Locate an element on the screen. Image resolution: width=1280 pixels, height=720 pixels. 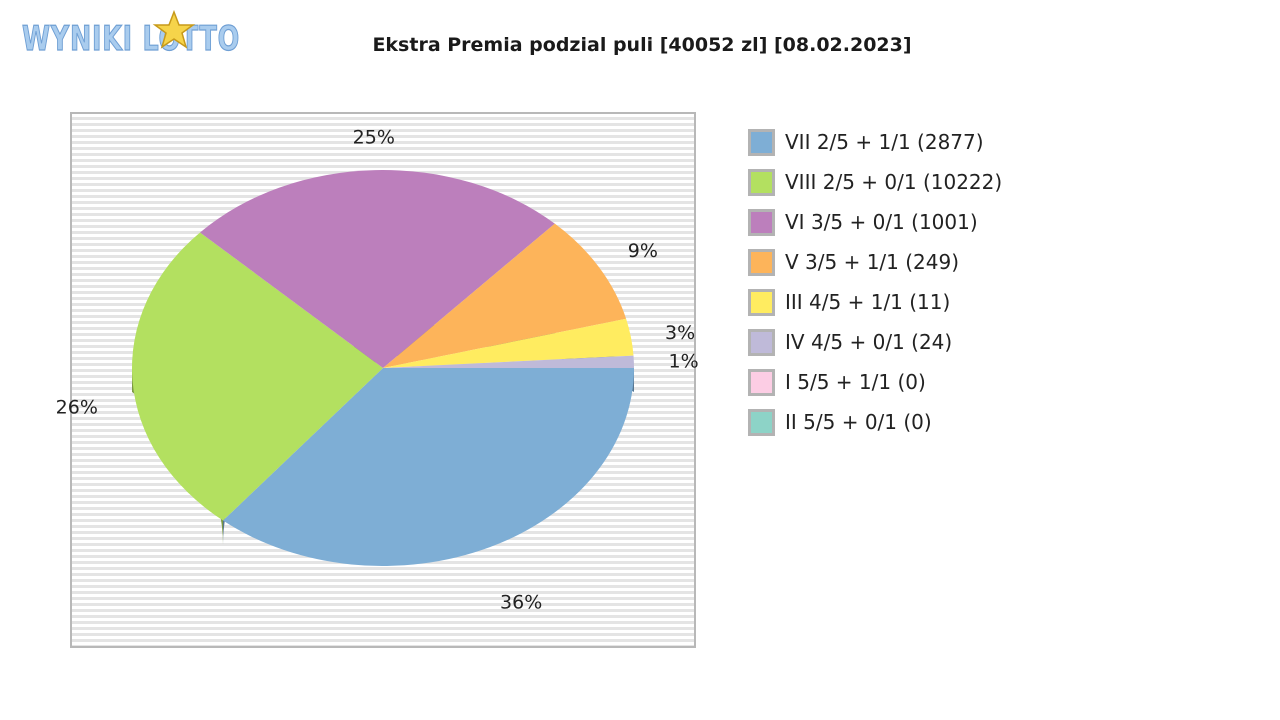
legend-label: II 5/5 + 0/1 (0) is located at coordinates (858, 422).